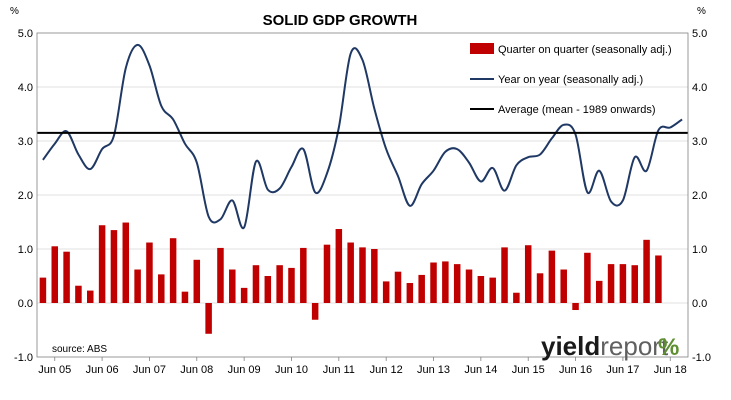 The width and height of the screenshot is (731, 400). I want to click on source-note: source: ABS, so click(79, 349).